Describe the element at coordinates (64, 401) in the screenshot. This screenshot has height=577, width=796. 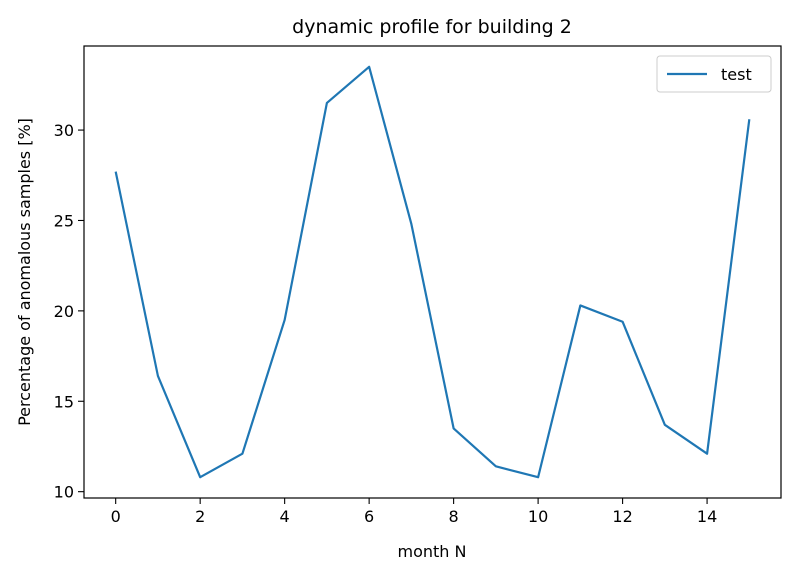
I see `y-tick-label: 15` at that location.